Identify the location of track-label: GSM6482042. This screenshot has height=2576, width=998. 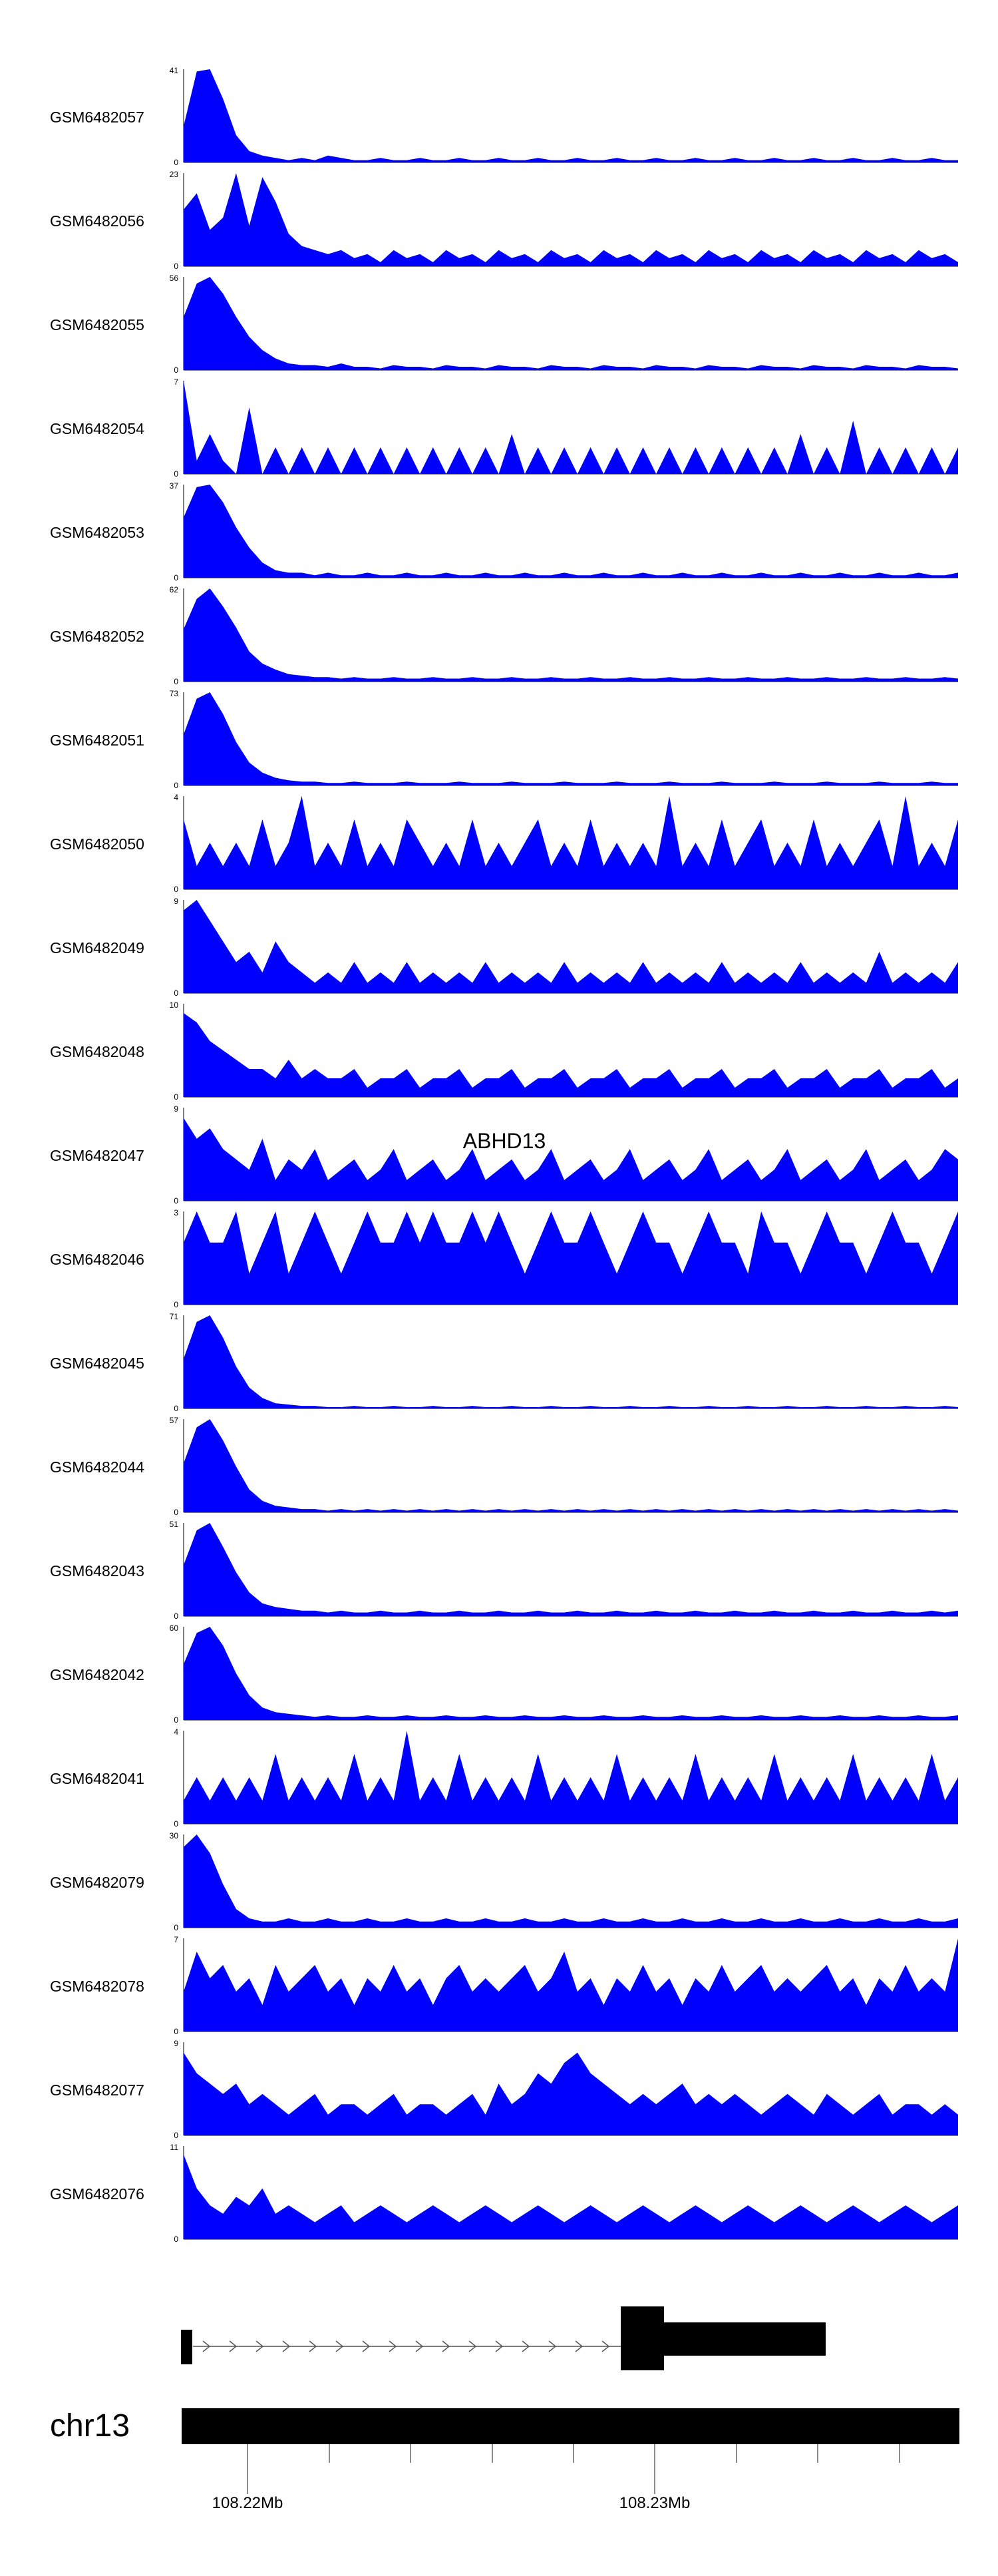
(97, 1674).